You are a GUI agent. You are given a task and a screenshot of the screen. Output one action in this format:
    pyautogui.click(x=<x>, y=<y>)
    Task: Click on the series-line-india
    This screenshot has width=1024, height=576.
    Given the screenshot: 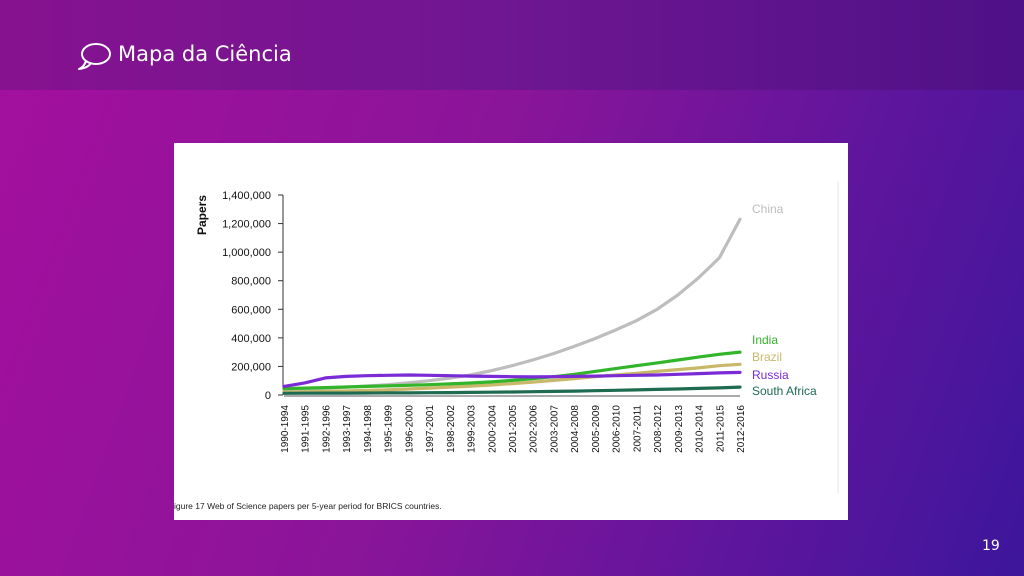 What is the action you would take?
    pyautogui.click(x=512, y=370)
    